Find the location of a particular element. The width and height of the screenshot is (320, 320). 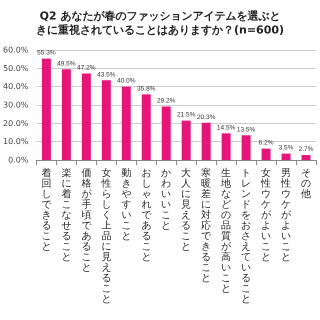

y-tick-label: 0.0% is located at coordinates (18, 160).